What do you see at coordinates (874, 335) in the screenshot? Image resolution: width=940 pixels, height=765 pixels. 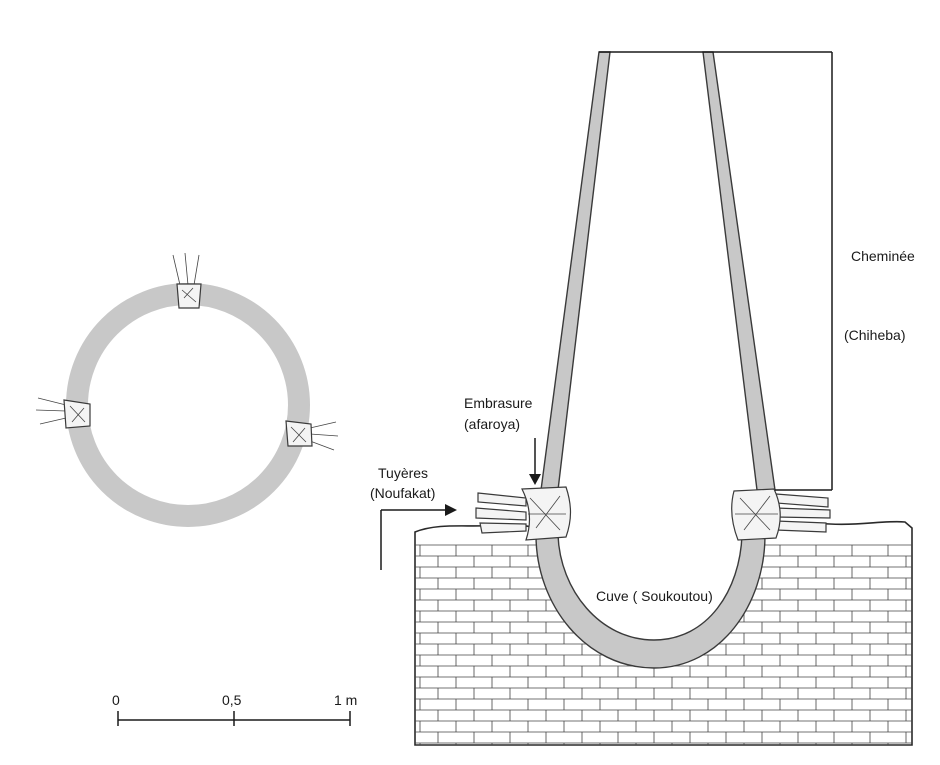 I see `chimney-local-label: (Chiheba)` at bounding box center [874, 335].